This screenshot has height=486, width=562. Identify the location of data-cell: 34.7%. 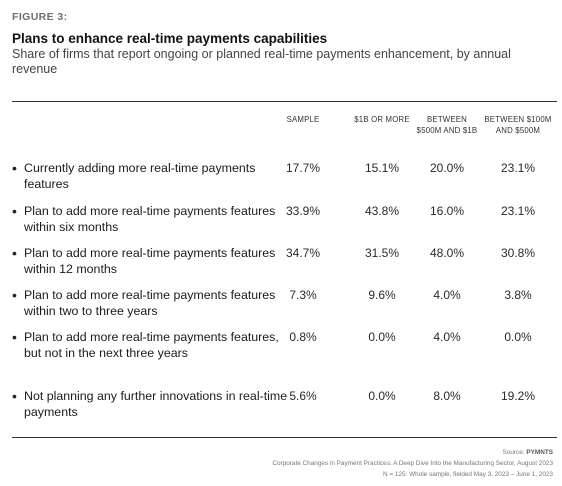
(303, 253).